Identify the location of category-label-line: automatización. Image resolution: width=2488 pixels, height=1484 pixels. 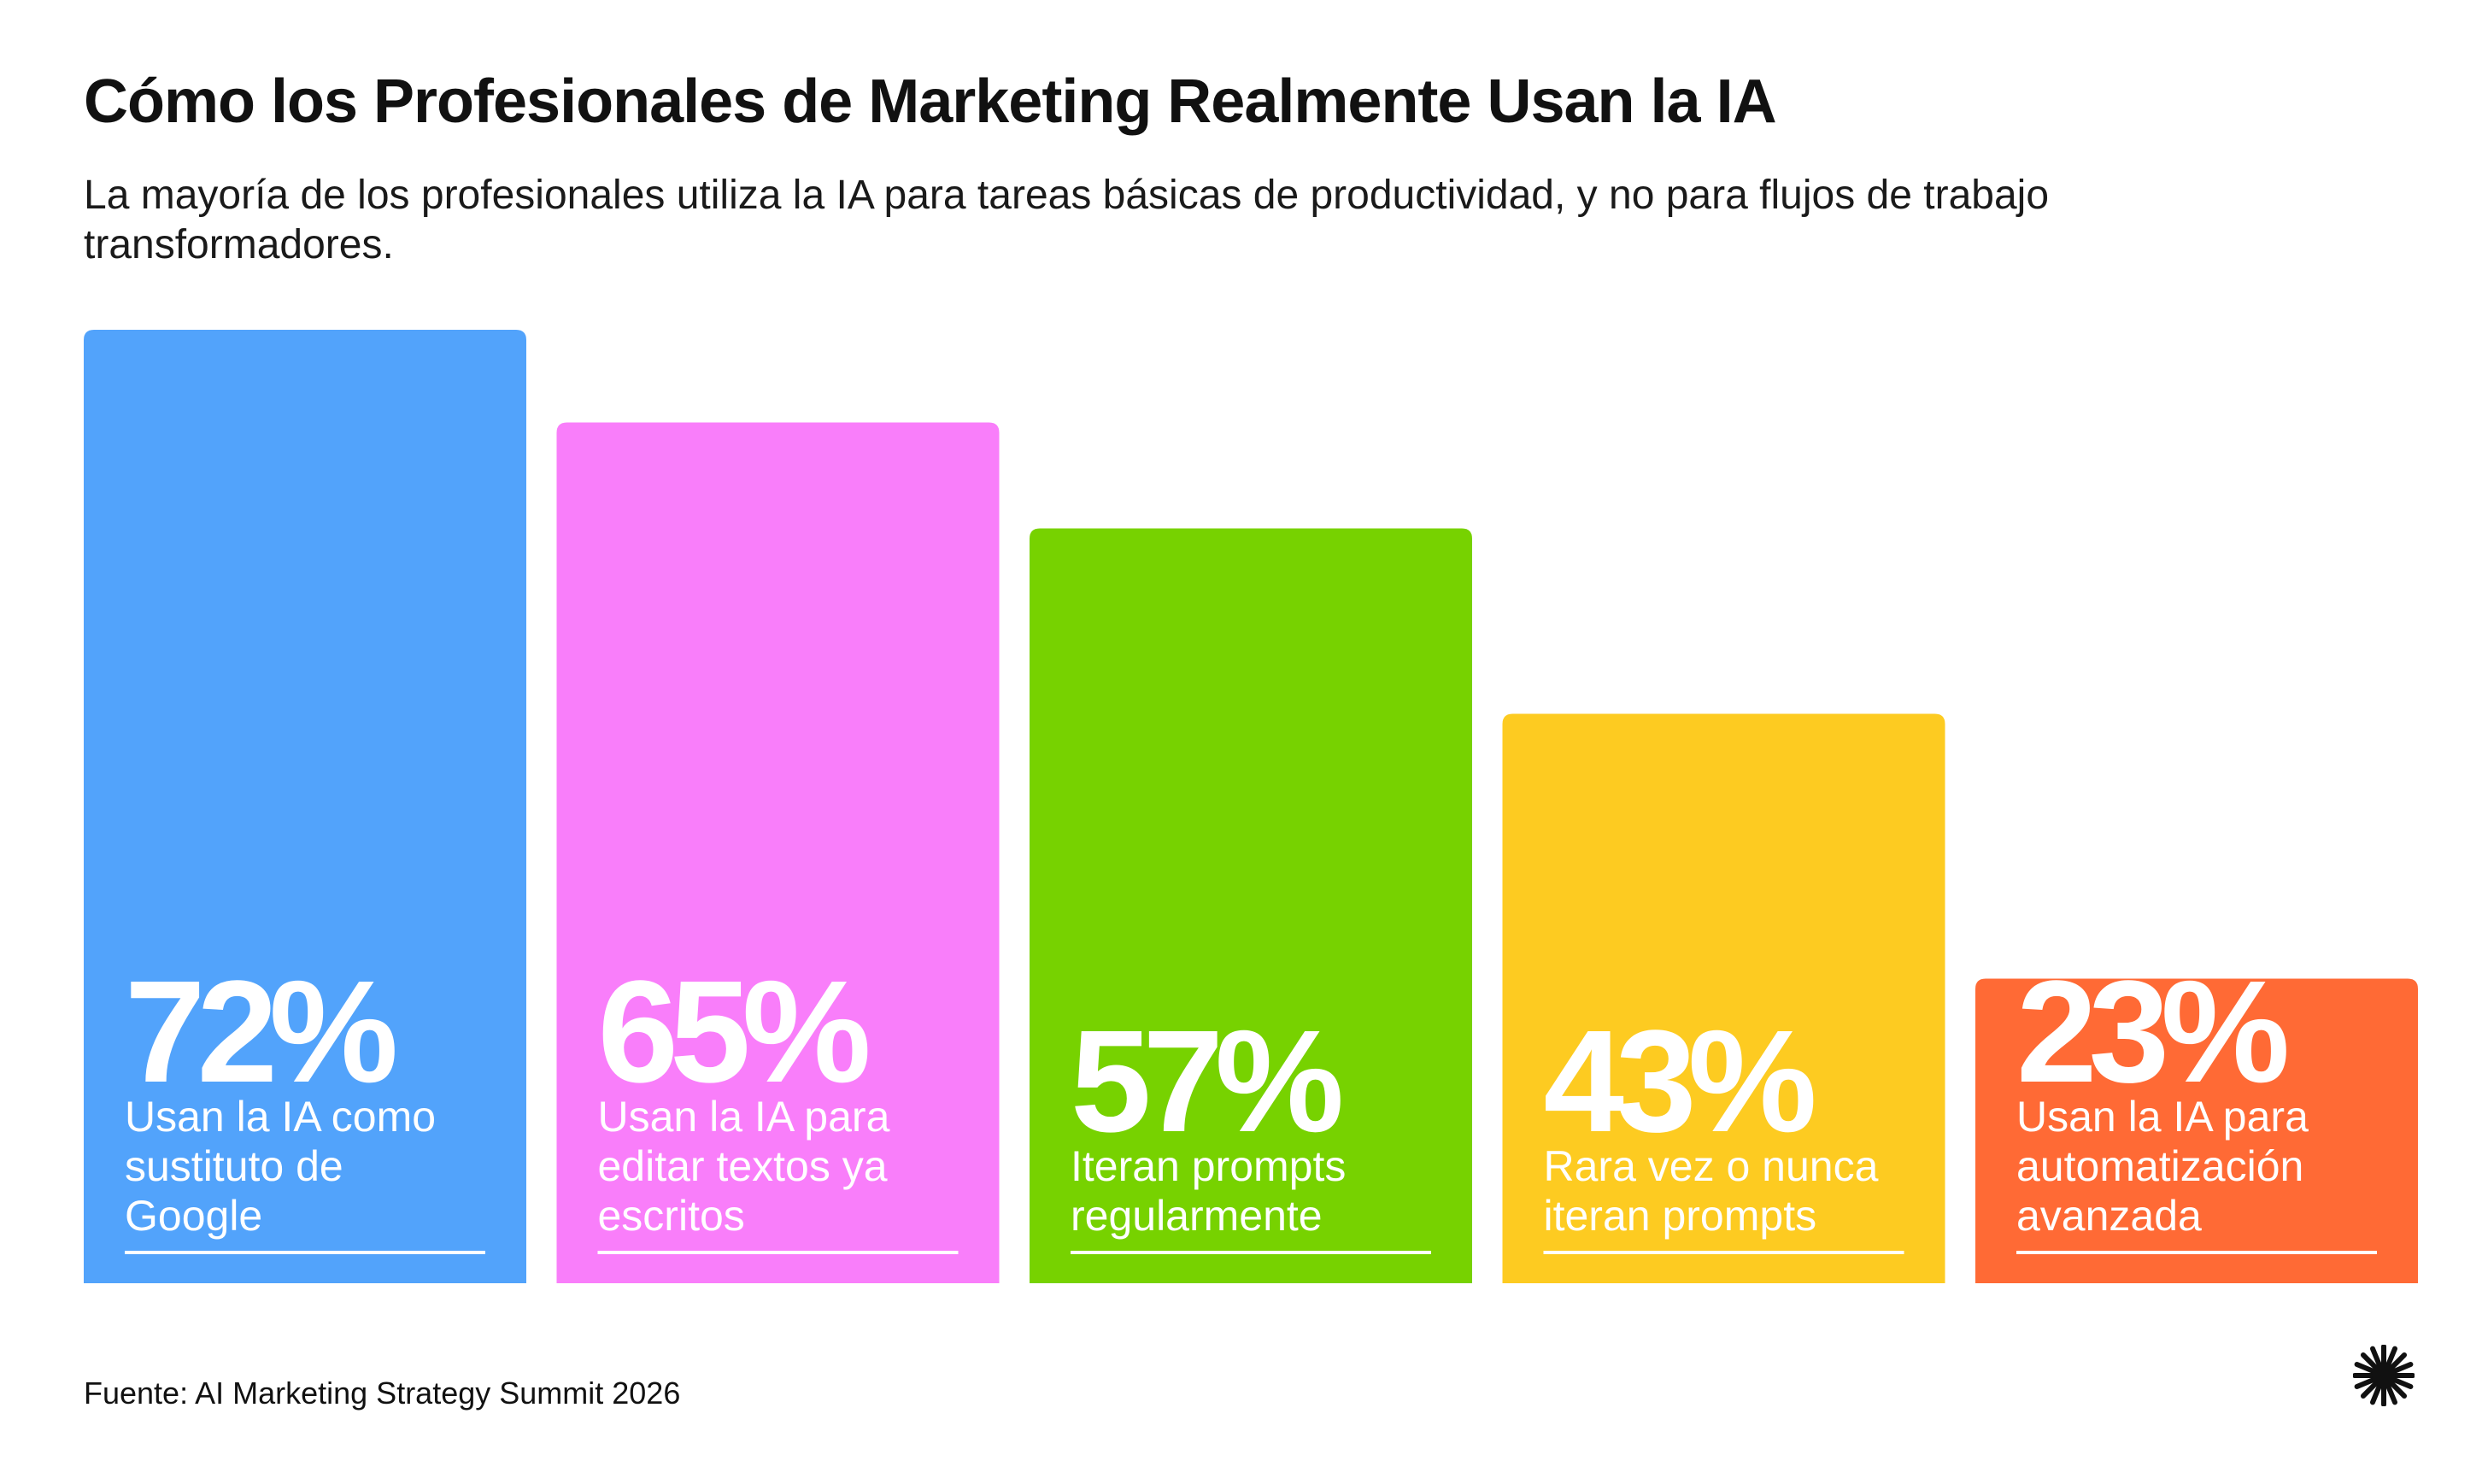
(2159, 1166).